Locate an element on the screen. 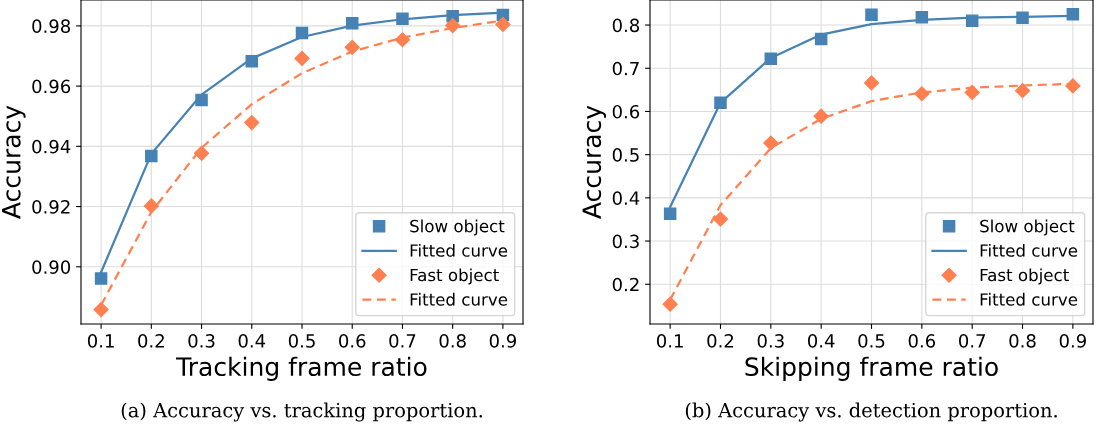 This screenshot has width=1098, height=440. y-tick-label: 0.8 is located at coordinates (626, 25).